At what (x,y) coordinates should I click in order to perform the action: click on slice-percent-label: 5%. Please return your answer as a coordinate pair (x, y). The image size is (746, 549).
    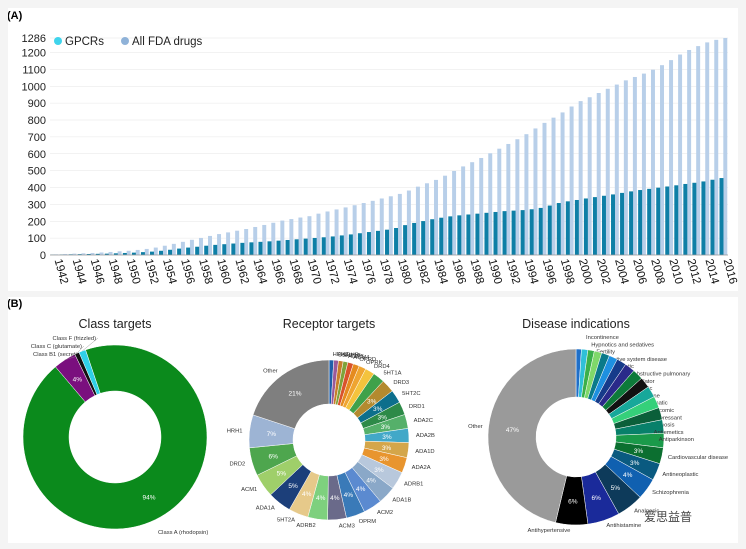
    Looking at the image, I should click on (293, 486).